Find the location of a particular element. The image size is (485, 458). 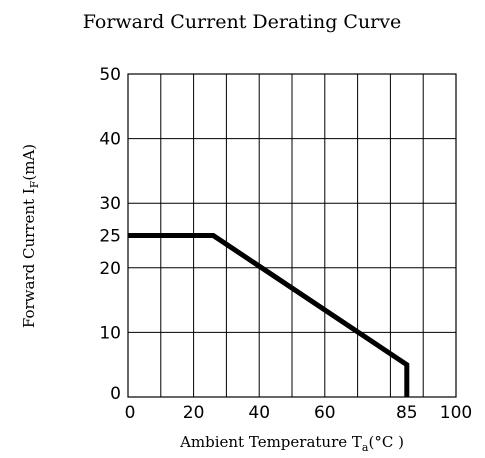

y-tick-labels: 0 10 20 25 30 40 50 is located at coordinates (110, 234).